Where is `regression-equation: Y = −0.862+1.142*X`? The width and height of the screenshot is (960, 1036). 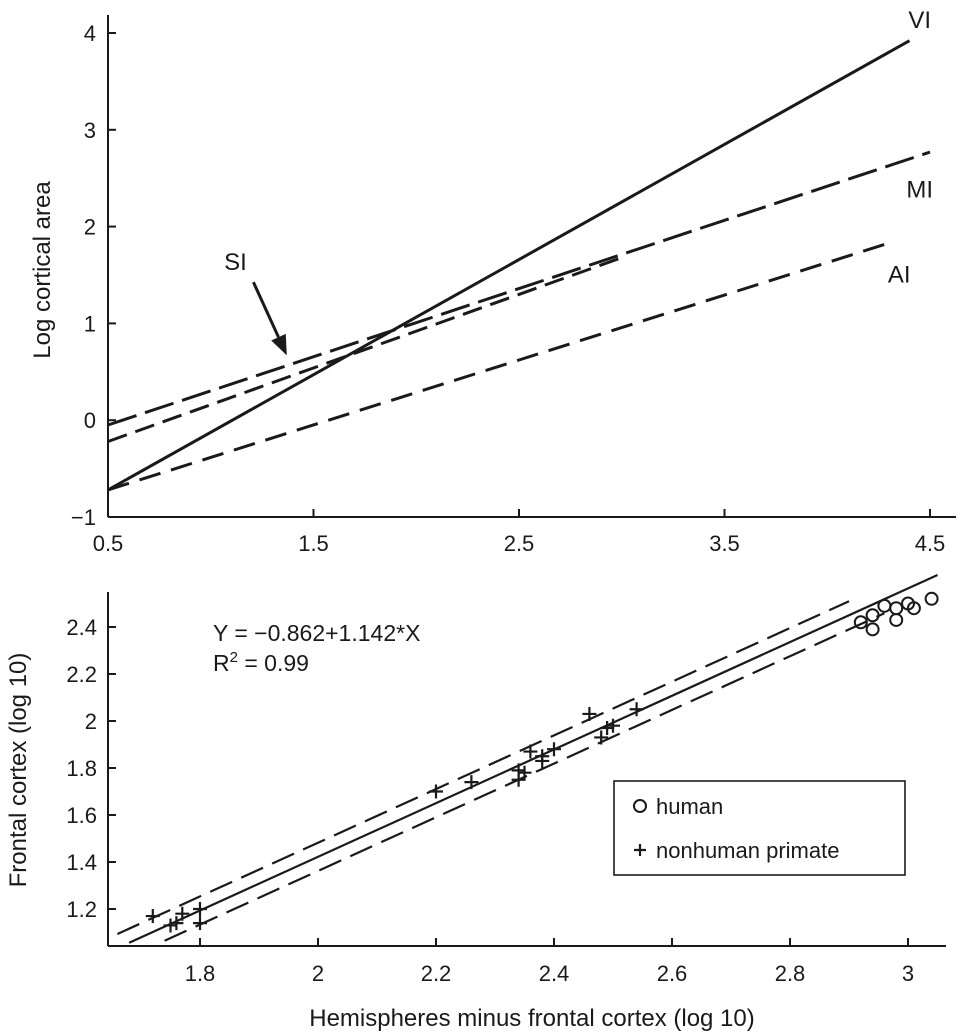
regression-equation: Y = −0.862+1.142*X is located at coordinates (316, 633).